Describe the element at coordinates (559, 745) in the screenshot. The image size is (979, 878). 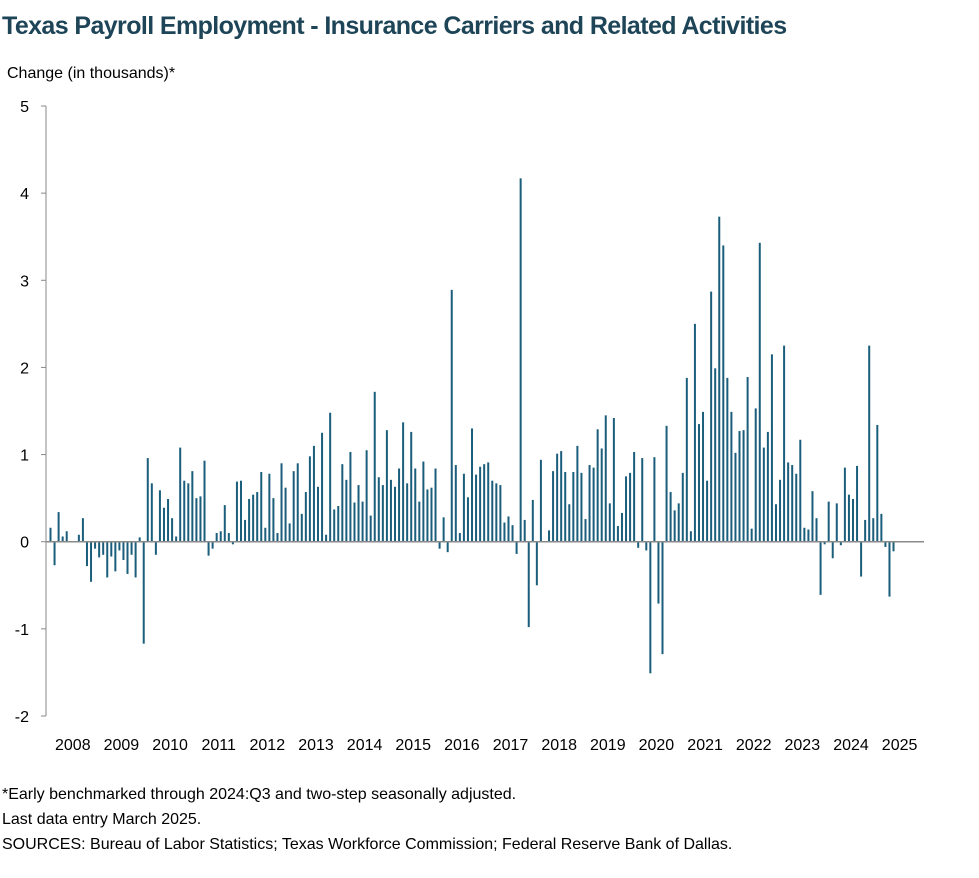
I see `x-tick-label: 2018` at that location.